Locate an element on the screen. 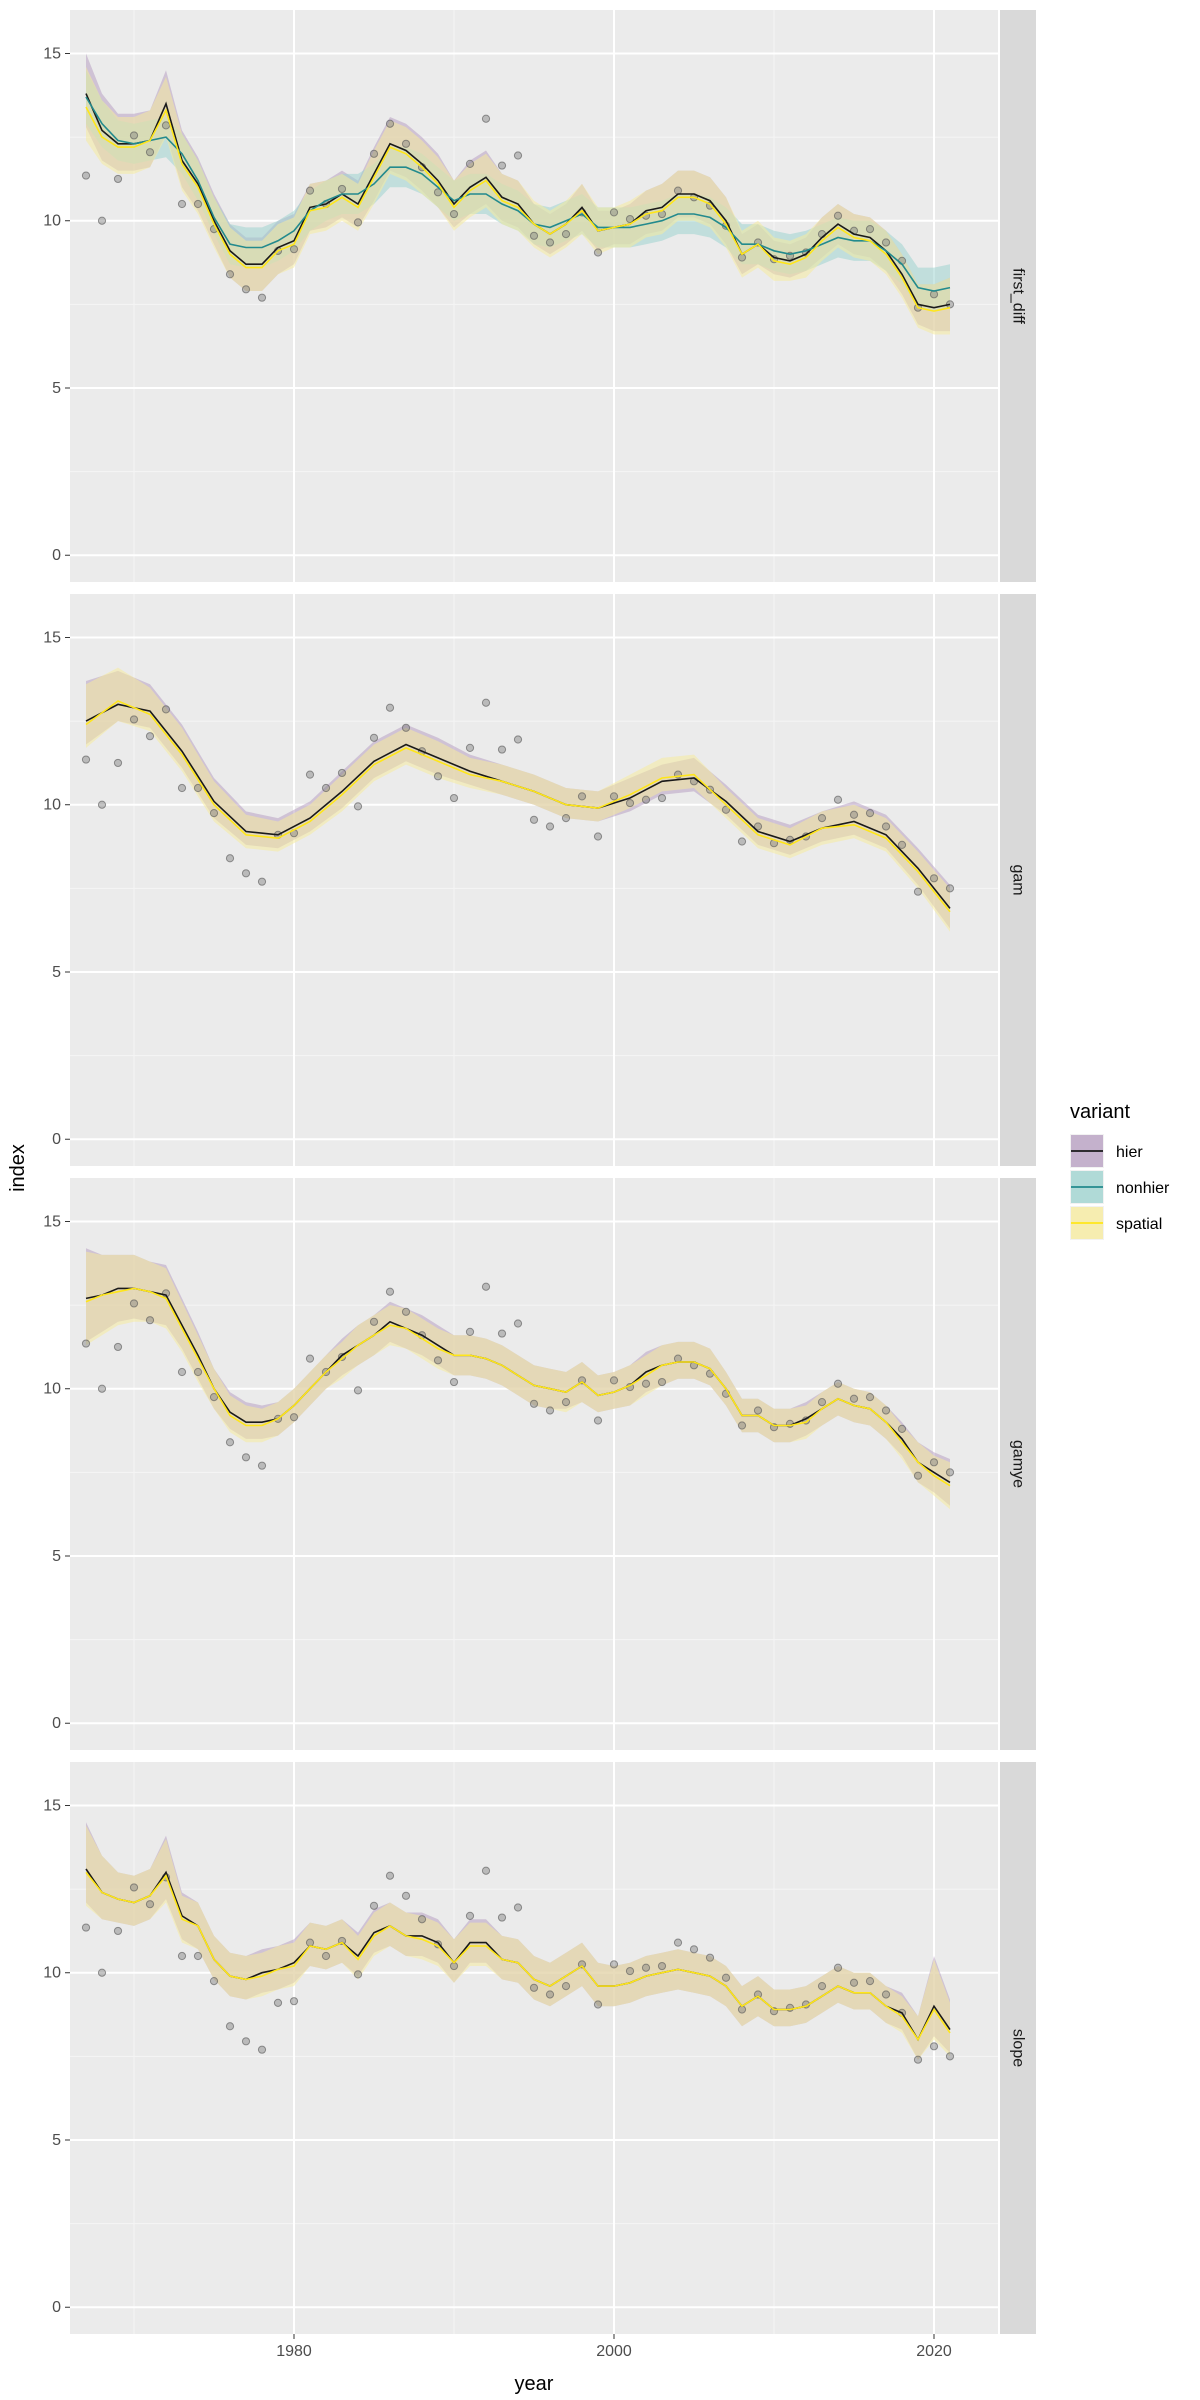 This screenshot has width=1200, height=2400. line-spatial is located at coordinates (518, 209).